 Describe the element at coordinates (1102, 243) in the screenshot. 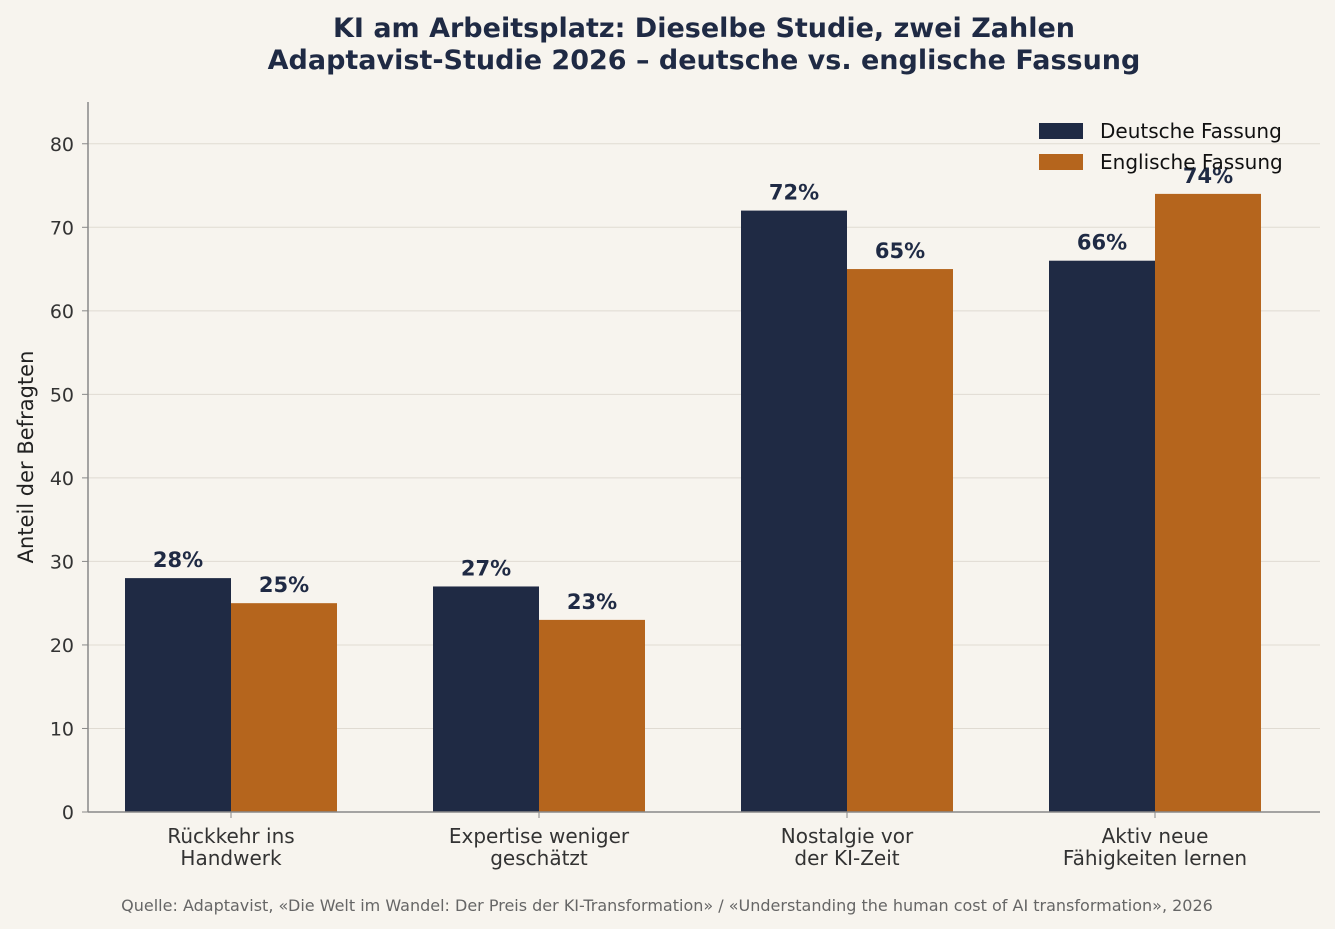

I see `data-label: 66%` at that location.